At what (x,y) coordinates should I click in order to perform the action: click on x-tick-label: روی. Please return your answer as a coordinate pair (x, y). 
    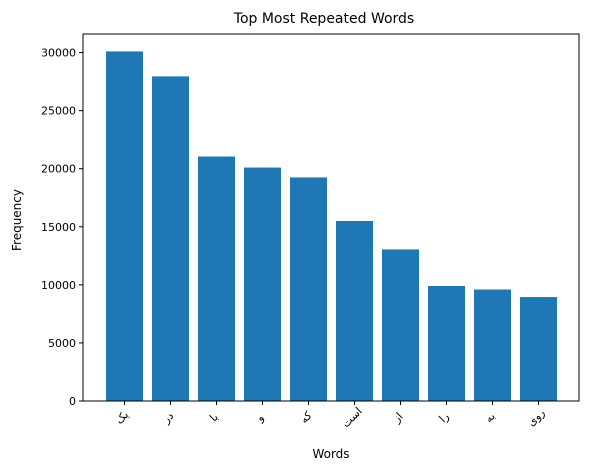
    Looking at the image, I should click on (536, 417).